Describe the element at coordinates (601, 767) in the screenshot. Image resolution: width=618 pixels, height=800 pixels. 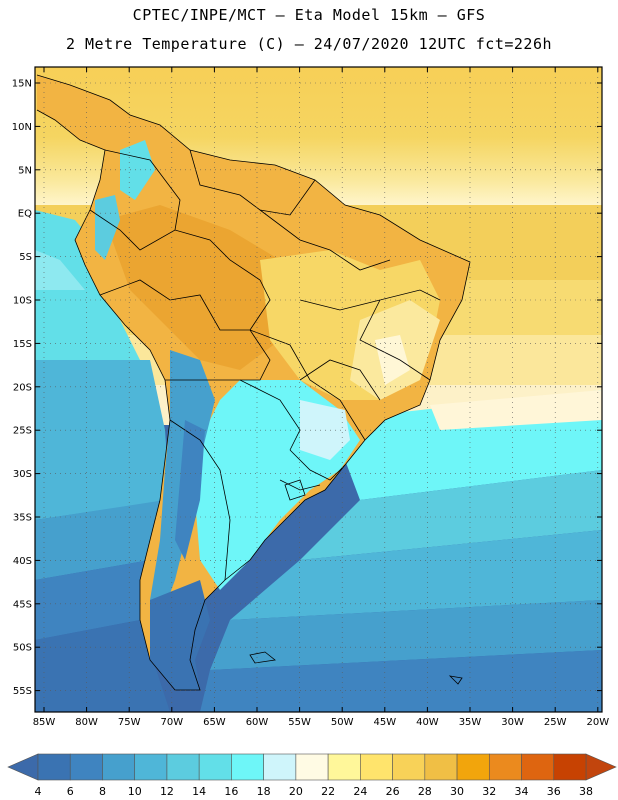
I see `colorbar-over-arrow` at that location.